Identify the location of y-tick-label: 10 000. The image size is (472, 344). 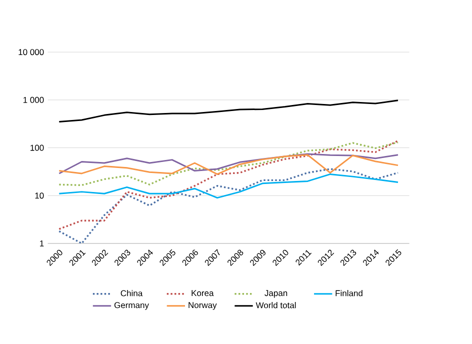
(31, 51).